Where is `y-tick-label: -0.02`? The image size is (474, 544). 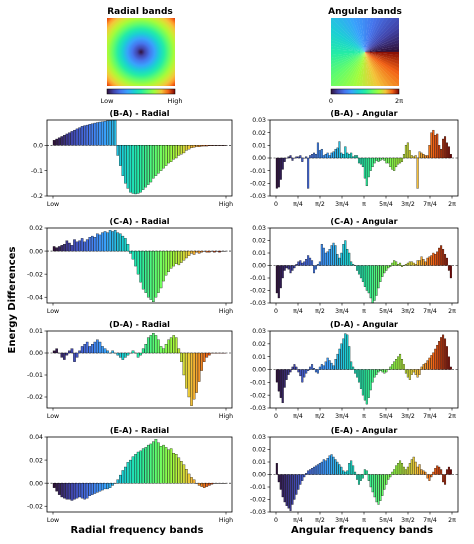
y-tick-label: -0.02 is located at coordinates (35, 506).